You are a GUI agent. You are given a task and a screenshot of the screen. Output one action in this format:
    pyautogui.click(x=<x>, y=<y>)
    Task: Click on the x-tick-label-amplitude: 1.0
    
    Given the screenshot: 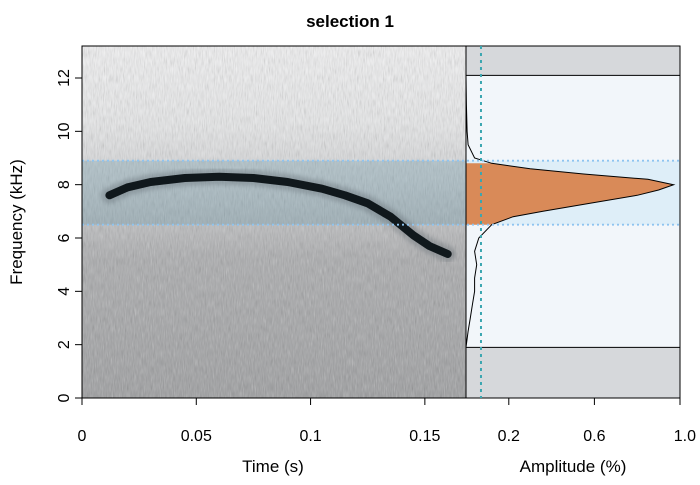 What is the action you would take?
    pyautogui.click(x=685, y=436)
    